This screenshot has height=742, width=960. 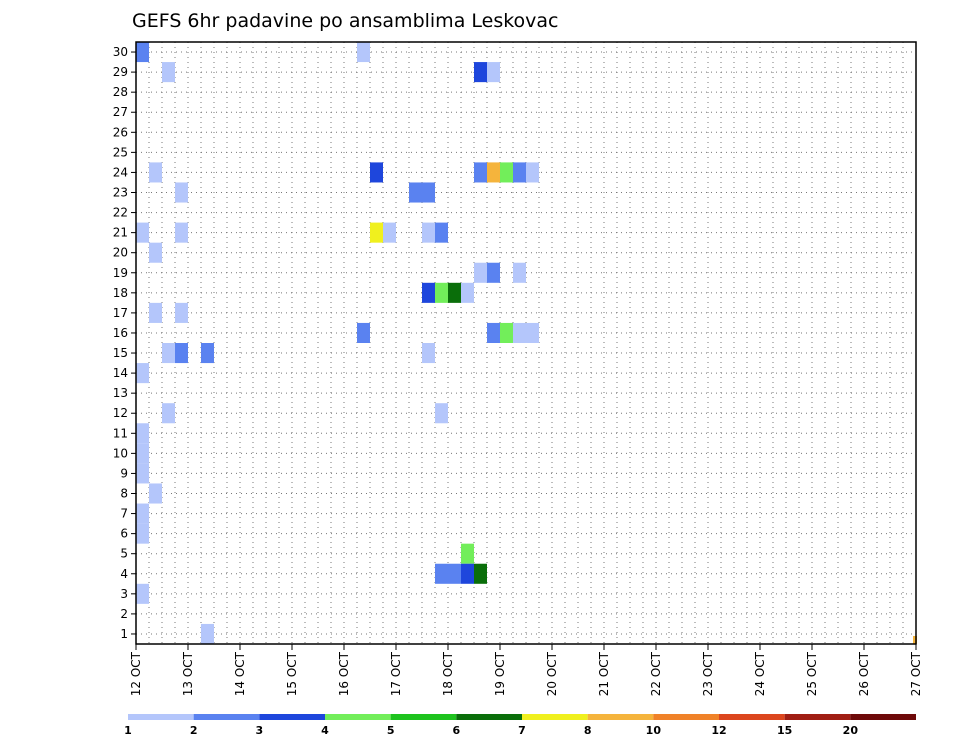 I want to click on y-tick-label: 9, so click(x=124, y=473).